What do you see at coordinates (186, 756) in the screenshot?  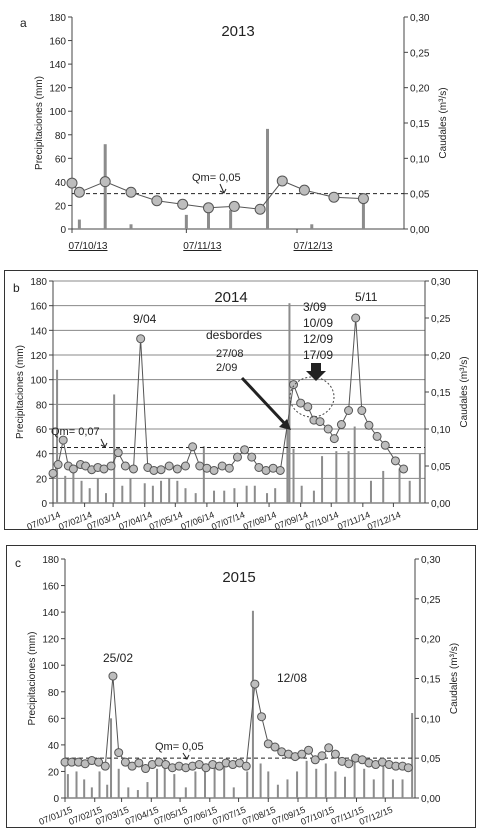 I see `mean-arrow` at bounding box center [186, 756].